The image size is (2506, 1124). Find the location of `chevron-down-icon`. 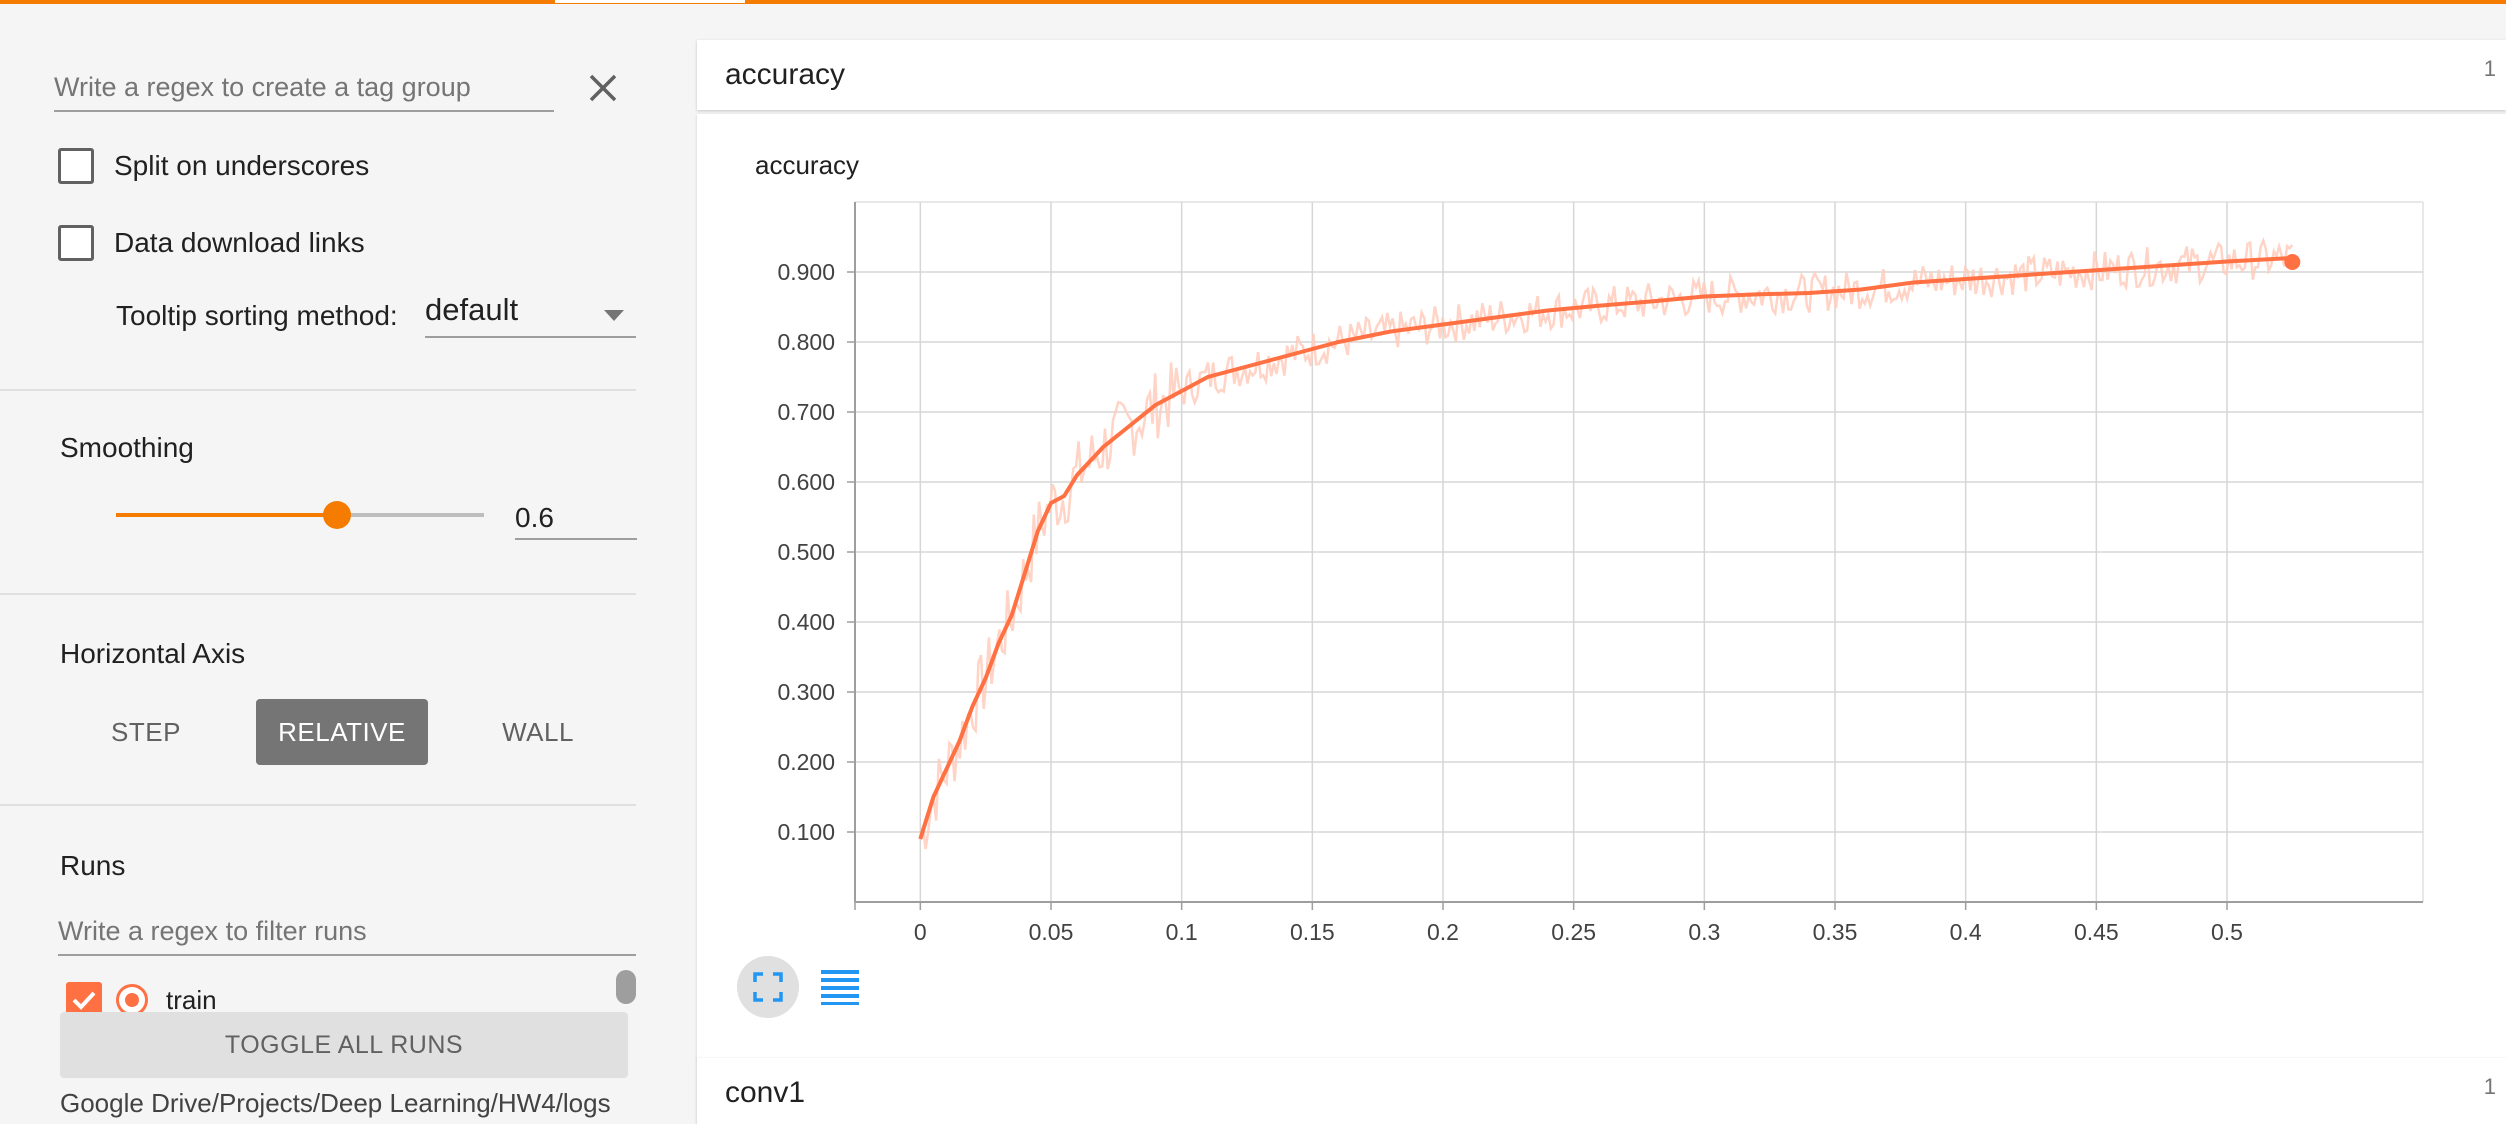

chevron-down-icon is located at coordinates (614, 315).